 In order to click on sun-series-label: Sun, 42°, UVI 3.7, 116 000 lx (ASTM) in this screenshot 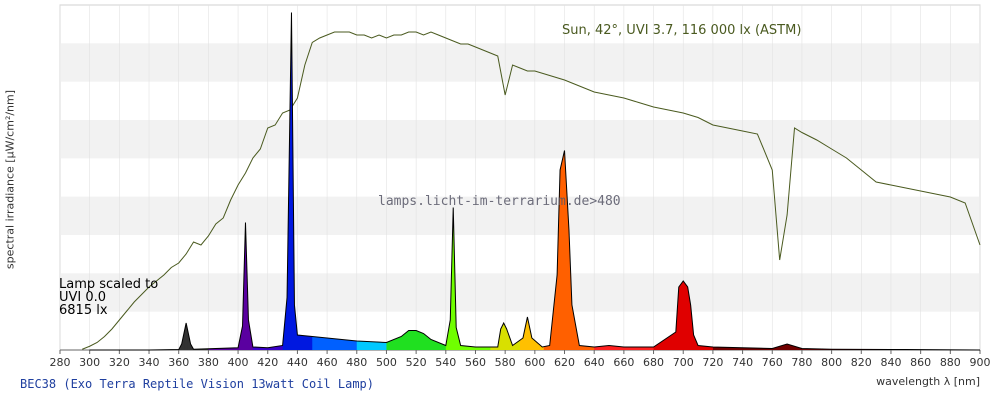, I will do `click(682, 30)`.